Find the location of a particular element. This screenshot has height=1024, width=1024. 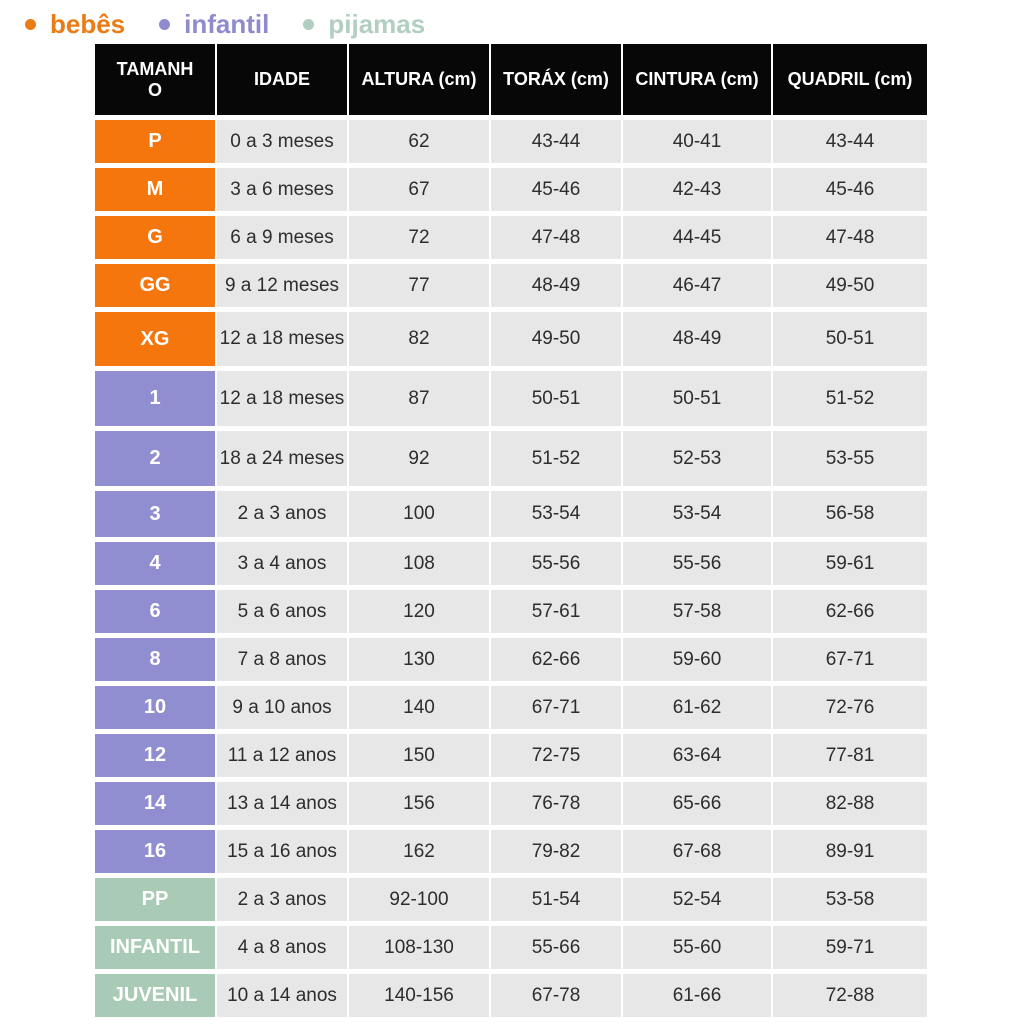

idade-cell: 12 a 18 meses is located at coordinates (282, 339).